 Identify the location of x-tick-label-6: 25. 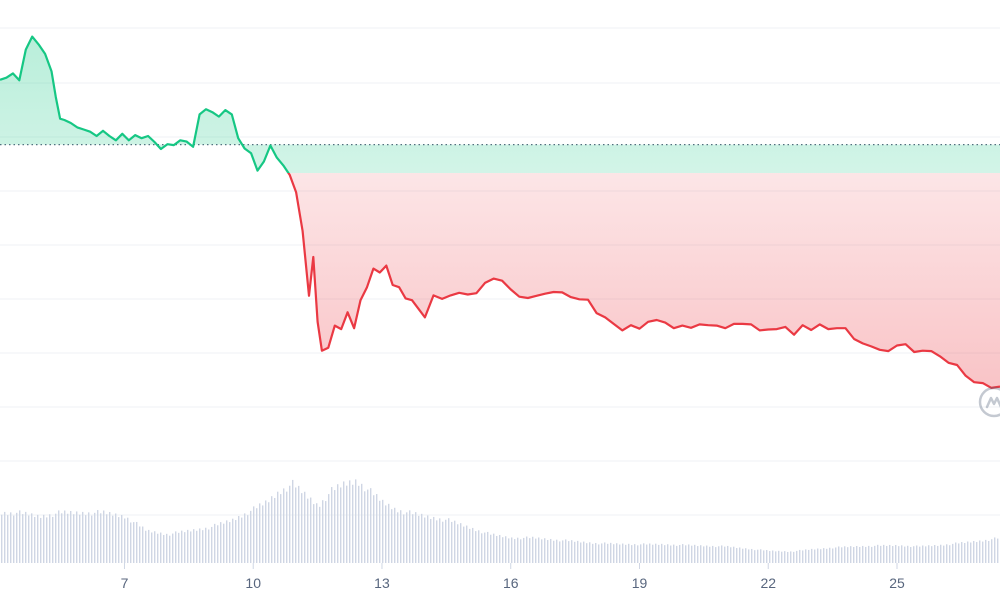
(897, 583).